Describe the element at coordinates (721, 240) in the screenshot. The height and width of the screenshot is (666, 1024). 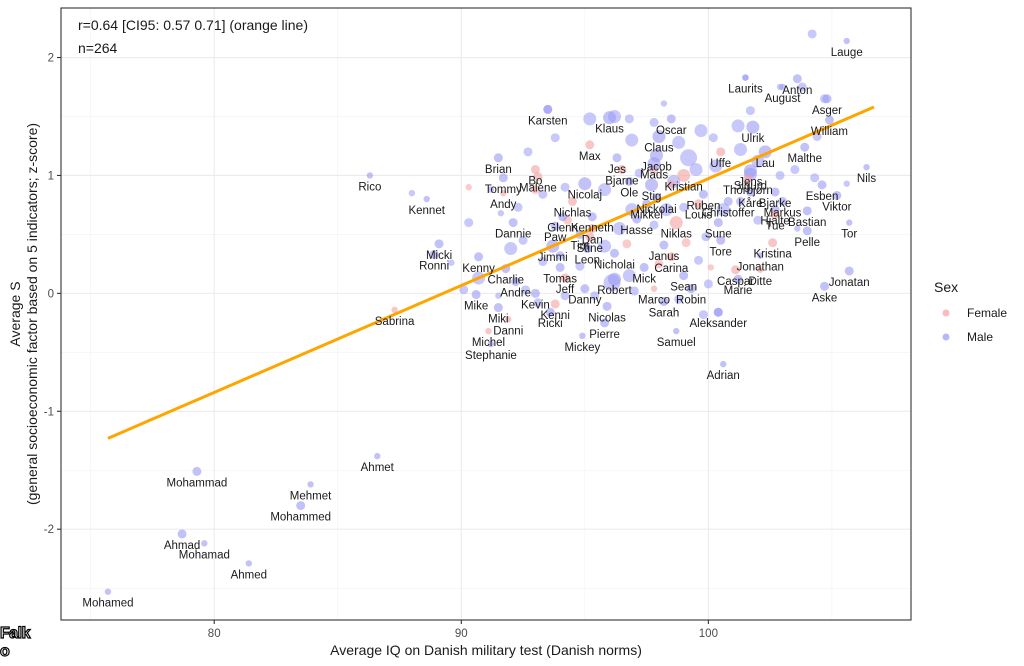
I see `data-point-tore` at that location.